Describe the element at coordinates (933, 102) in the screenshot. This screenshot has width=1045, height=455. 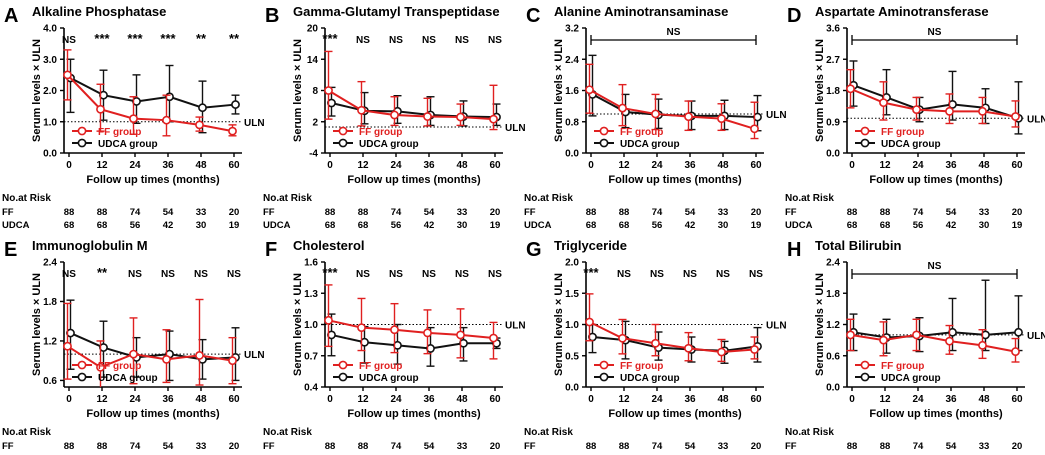
I see `ff-series-line` at that location.